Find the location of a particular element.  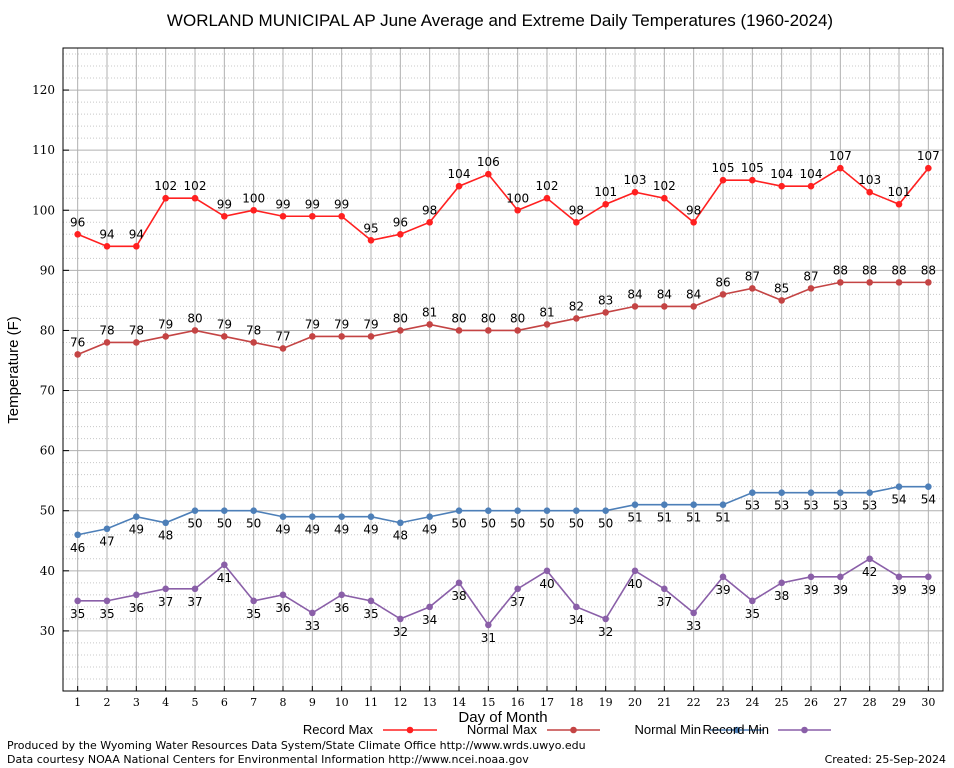

data-label: 46 is located at coordinates (77, 548).